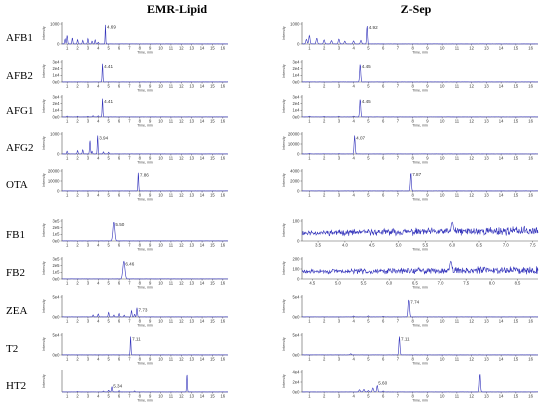  Describe the element at coordinates (57, 96) in the screenshot. I see `y-tick-label: 3e4` at that location.